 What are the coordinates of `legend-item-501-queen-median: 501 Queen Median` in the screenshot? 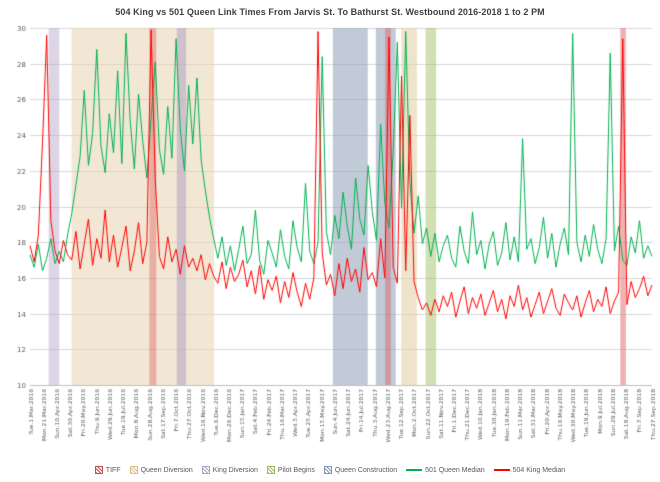 It's located at (445, 470).